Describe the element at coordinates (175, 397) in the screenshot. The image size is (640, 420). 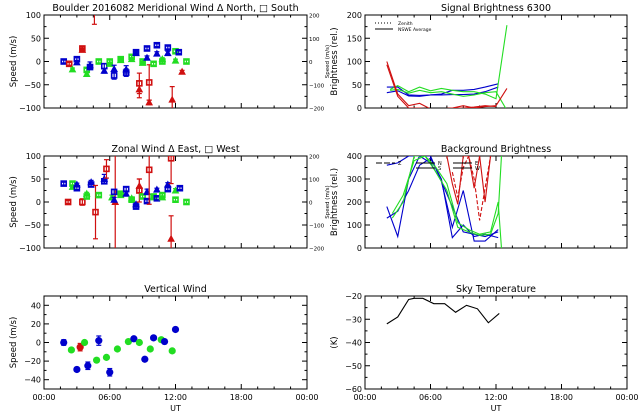
I see `x-tick-label: 12:00` at that location.